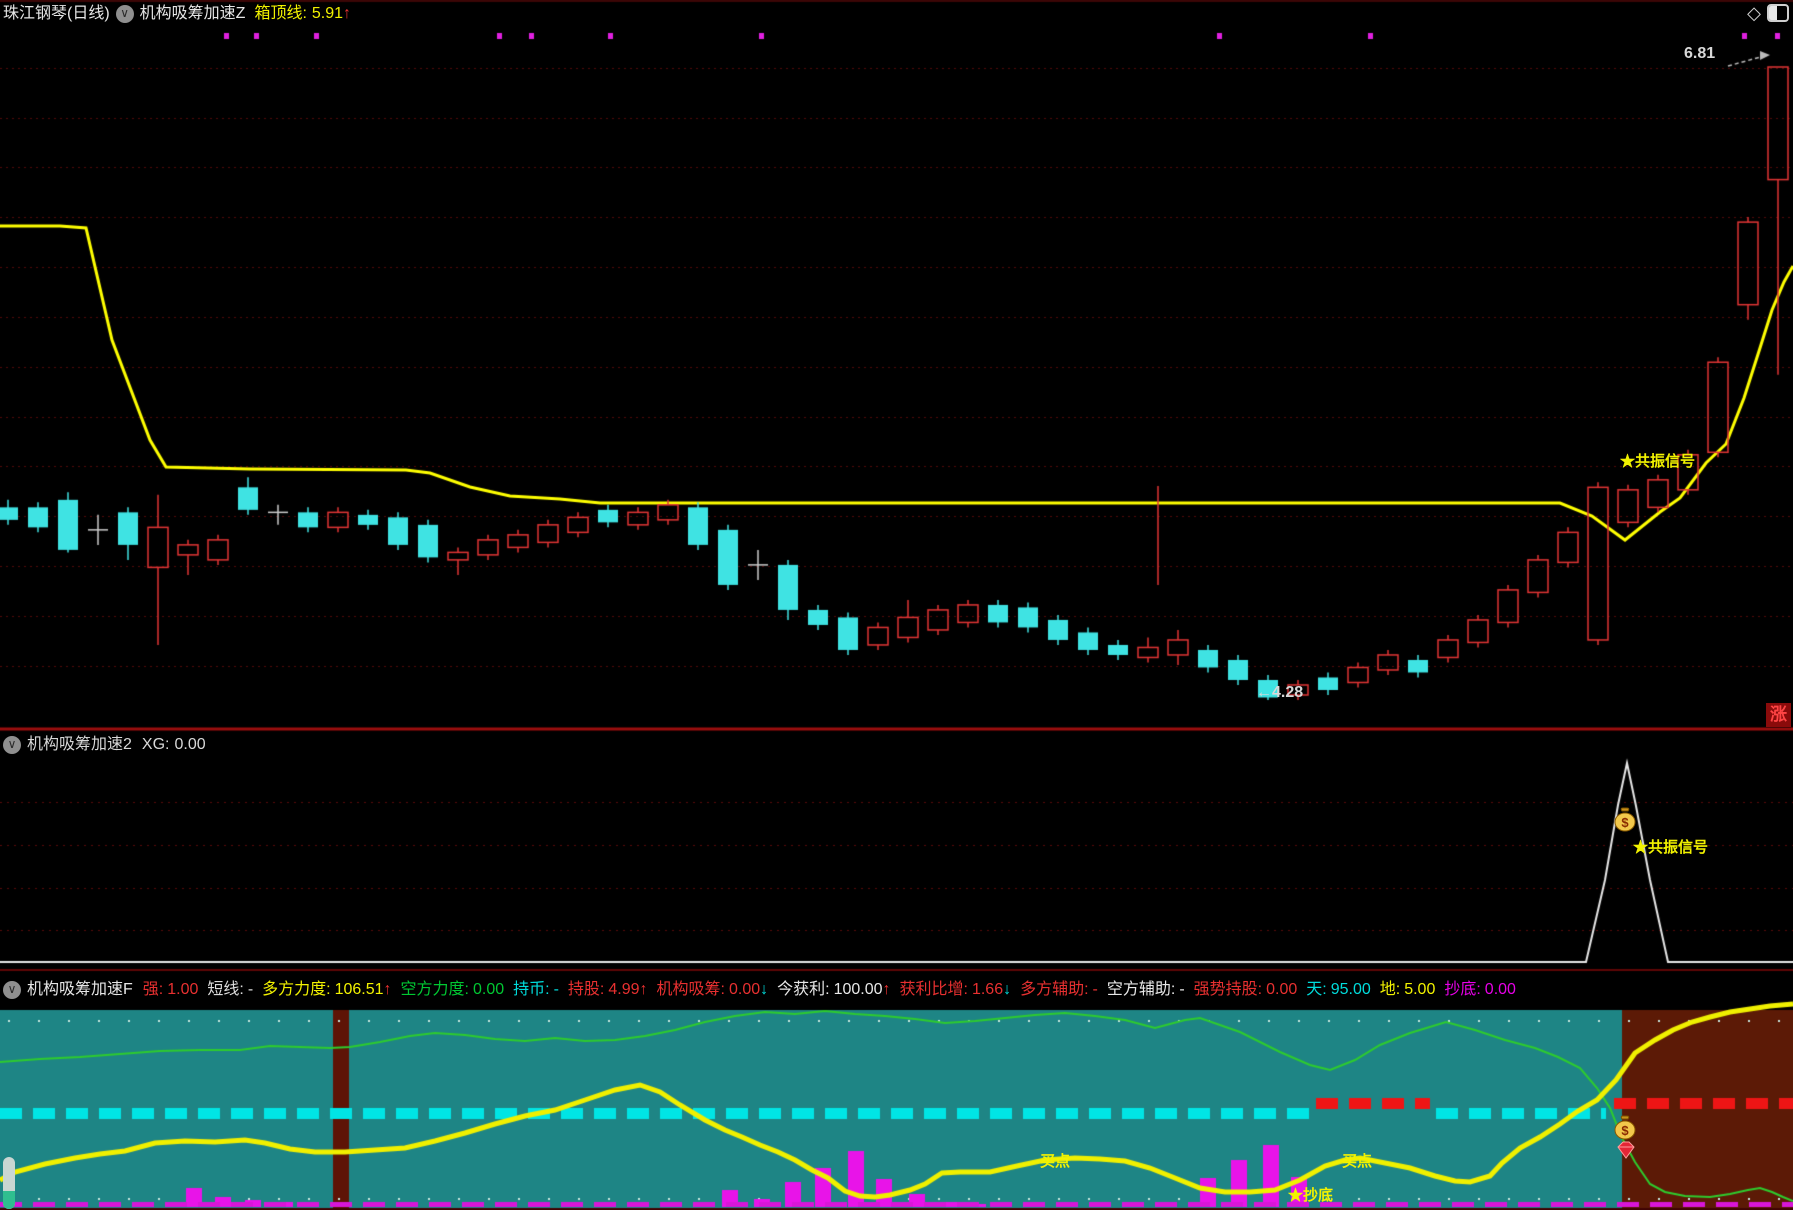  What do you see at coordinates (1671, 847) in the screenshot?
I see `resonance-signal-label-sub: ★共振信号` at bounding box center [1671, 847].